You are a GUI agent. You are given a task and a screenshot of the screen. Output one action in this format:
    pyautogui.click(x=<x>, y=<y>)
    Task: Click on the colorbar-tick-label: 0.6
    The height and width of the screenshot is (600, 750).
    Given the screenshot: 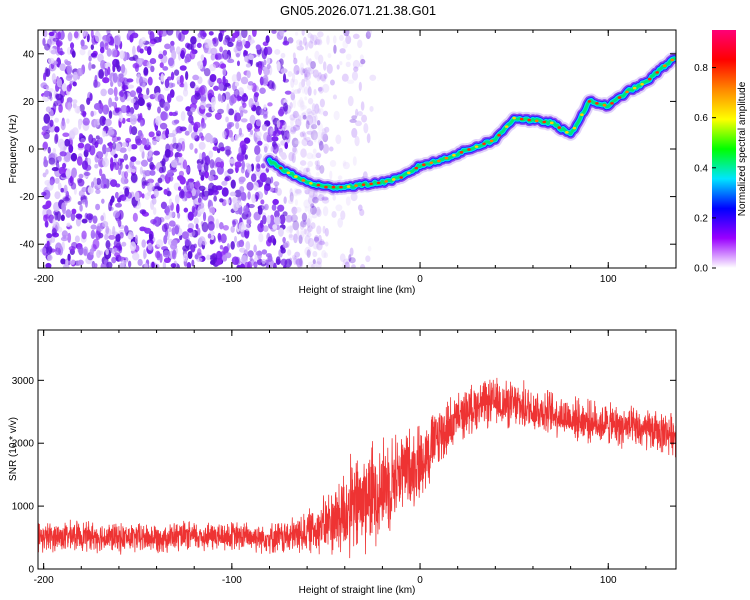 What is the action you would take?
    pyautogui.click(x=701, y=118)
    